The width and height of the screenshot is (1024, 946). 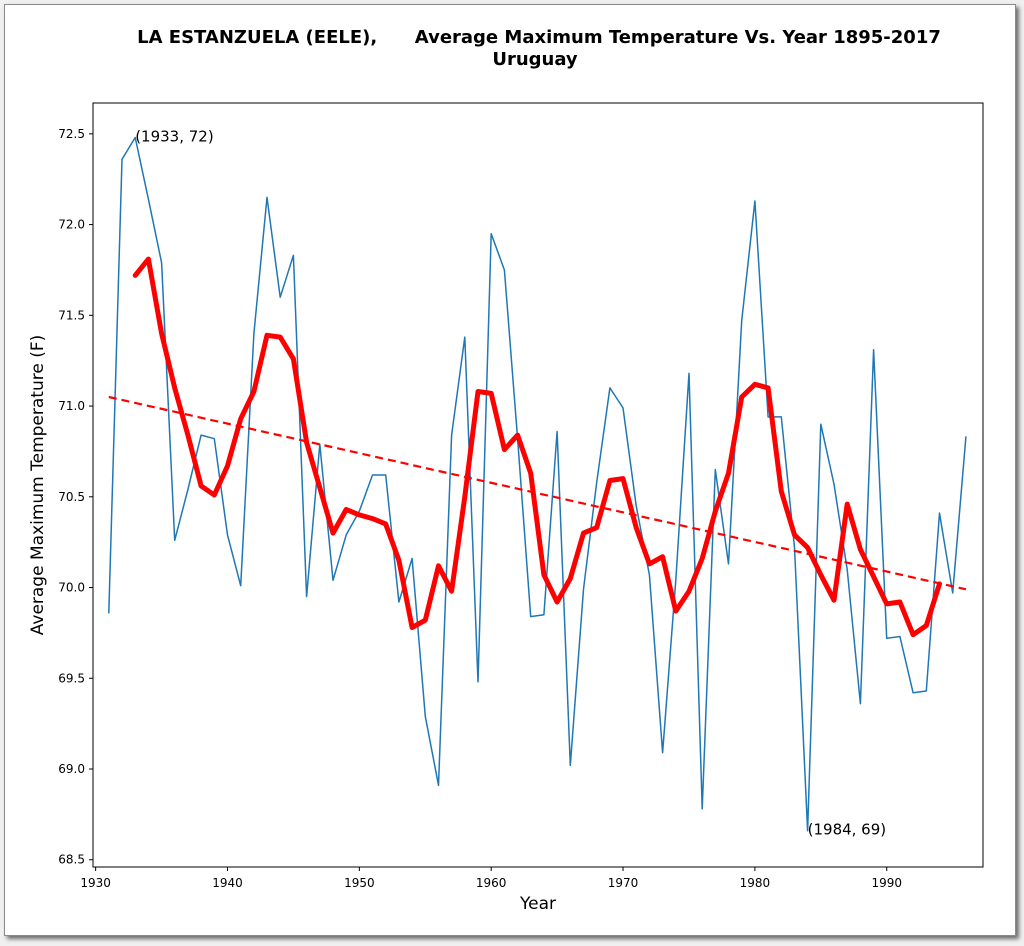 What do you see at coordinates (71, 406) in the screenshot?
I see `y-tick-label: 71.0` at bounding box center [71, 406].